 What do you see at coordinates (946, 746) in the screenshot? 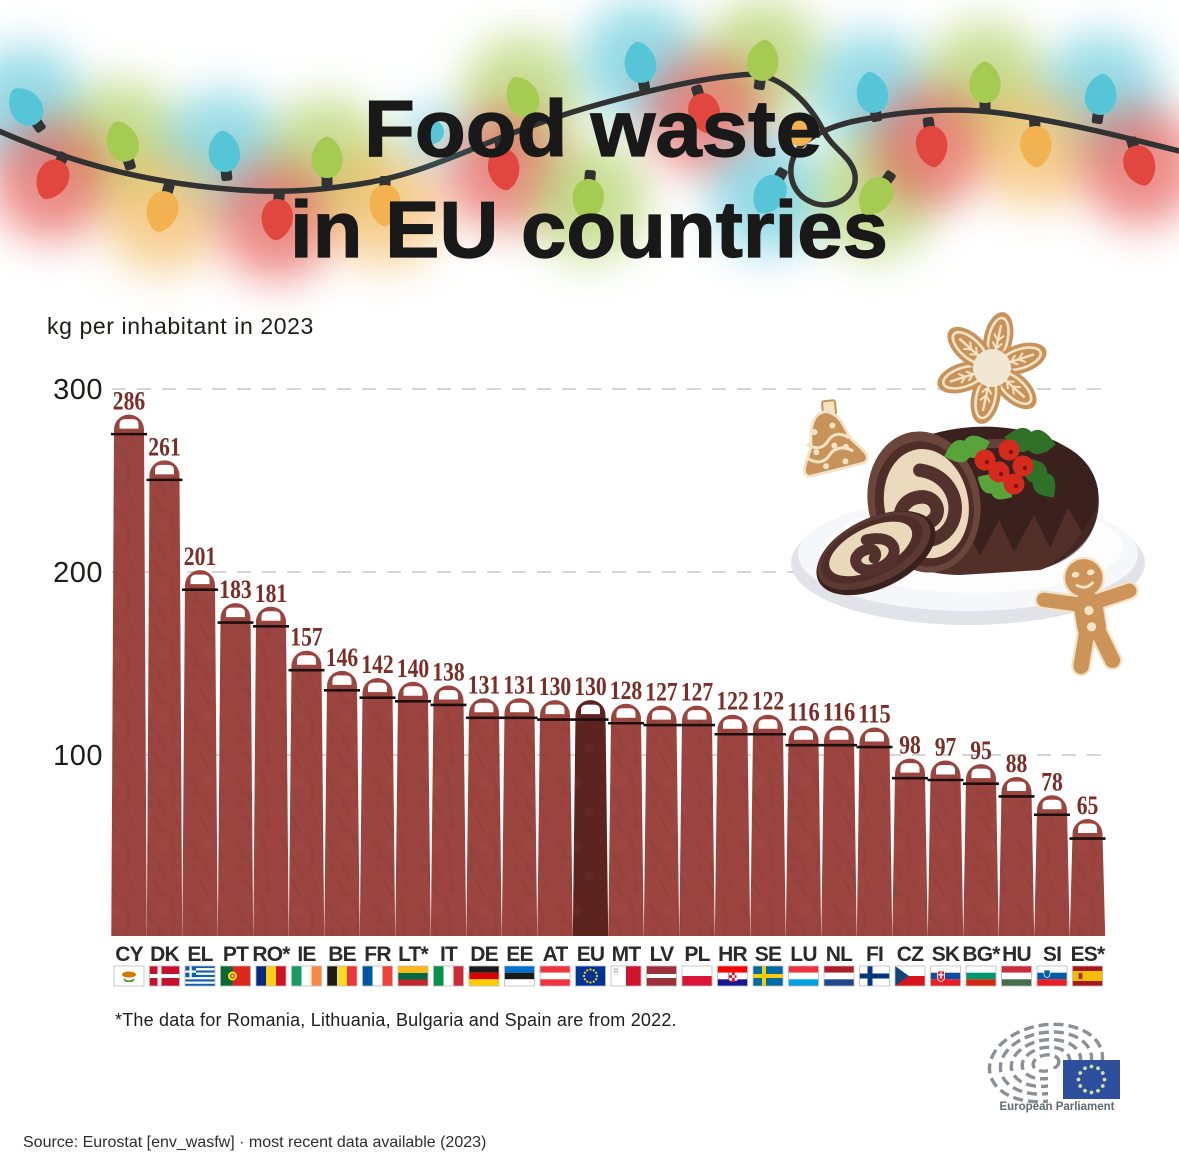
I see `svg-text: 97` at bounding box center [946, 746].